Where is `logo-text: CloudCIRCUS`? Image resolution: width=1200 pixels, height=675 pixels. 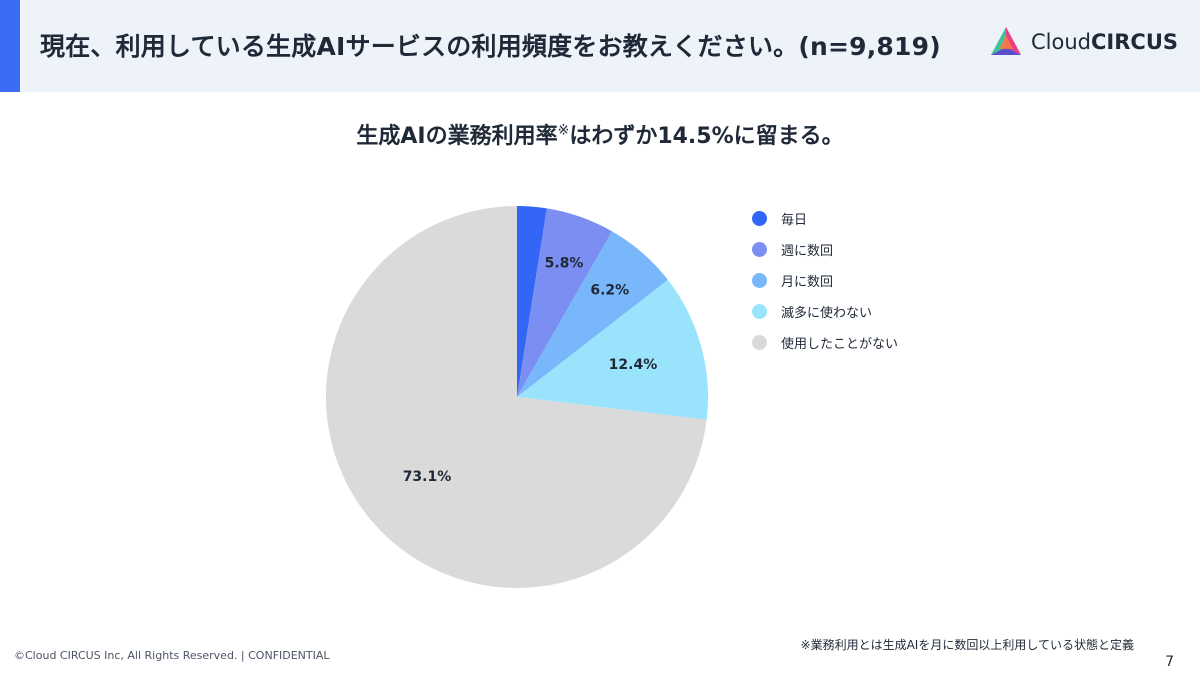 logo-text: CloudCIRCUS is located at coordinates (1104, 42).